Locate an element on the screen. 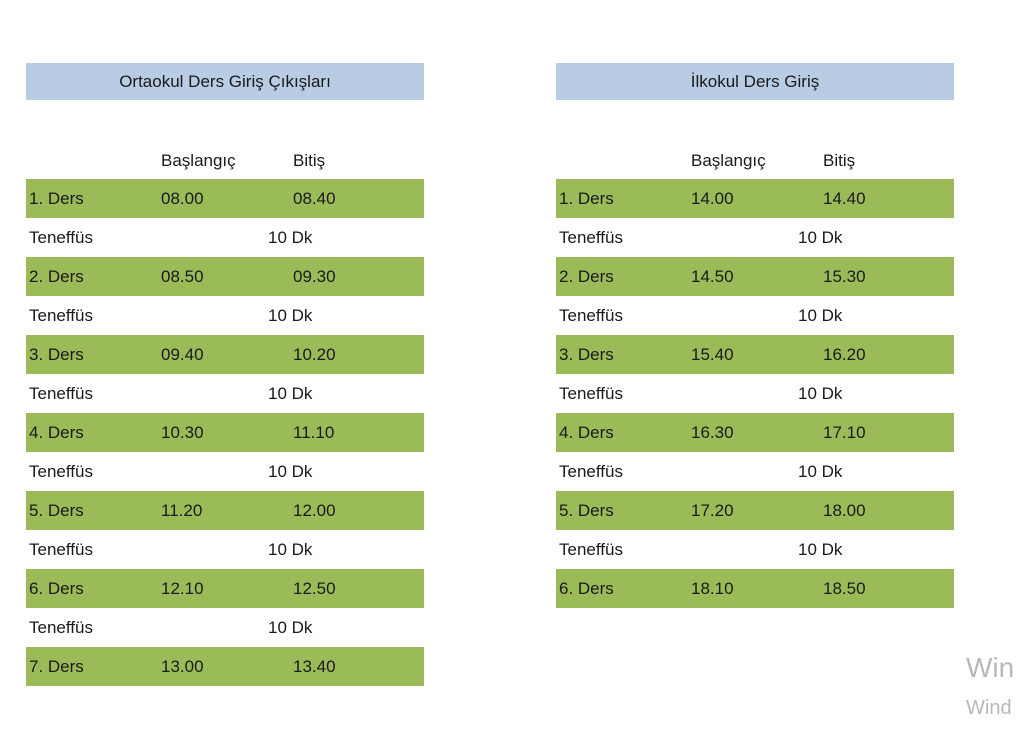 This screenshot has height=744, width=1024. end-time: 10.20 is located at coordinates (314, 354).